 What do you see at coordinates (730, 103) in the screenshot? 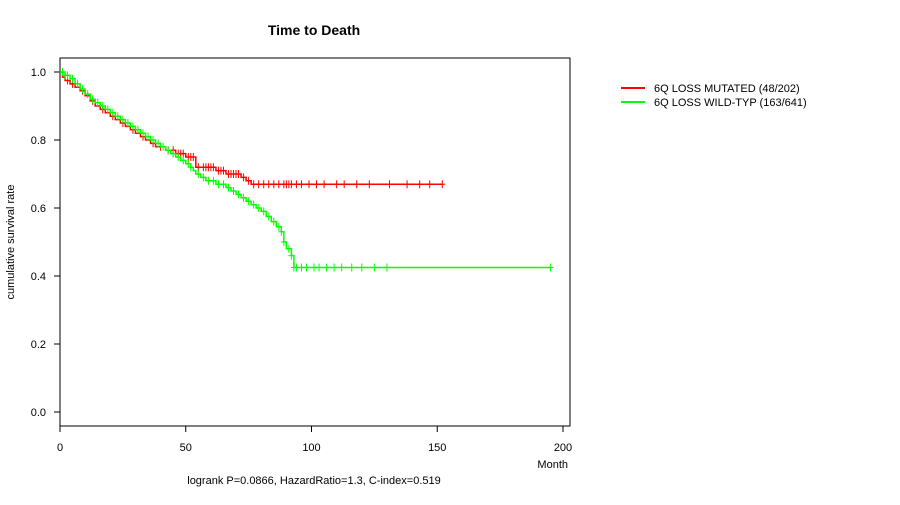
I see `legend-label: 6Q LOSS WILD-TYP (163/641)` at bounding box center [730, 103].